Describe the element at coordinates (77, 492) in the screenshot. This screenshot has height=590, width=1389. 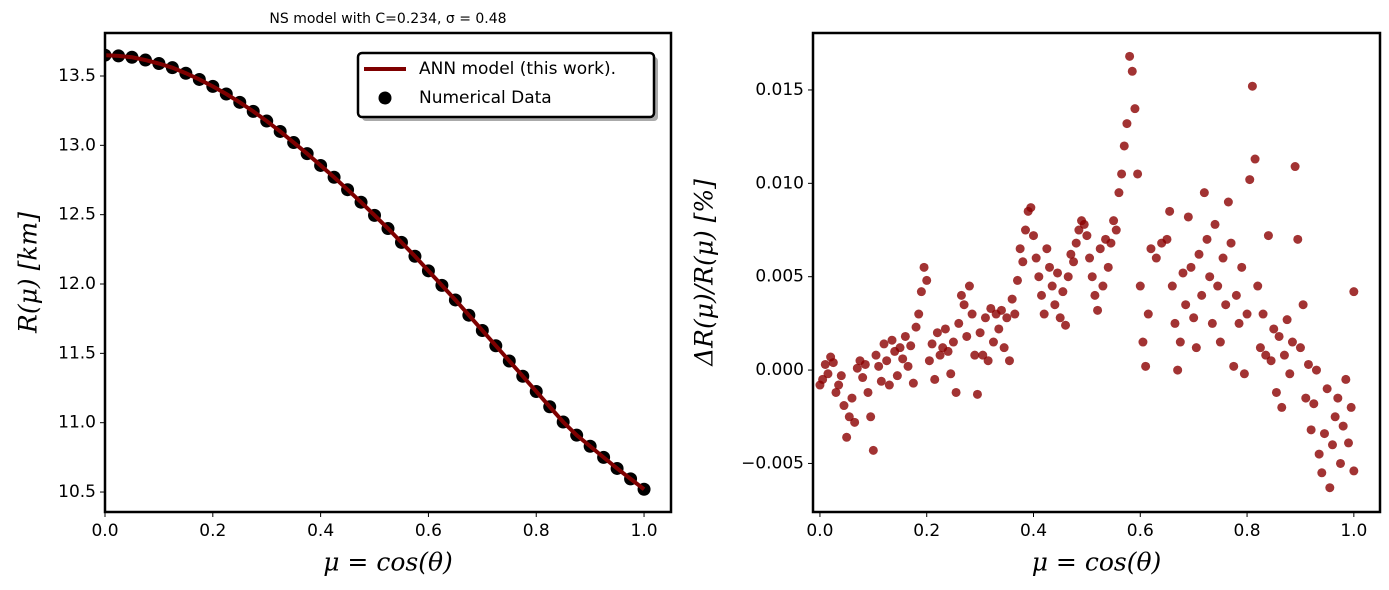
I see `y-tick-label: 10.5` at that location.